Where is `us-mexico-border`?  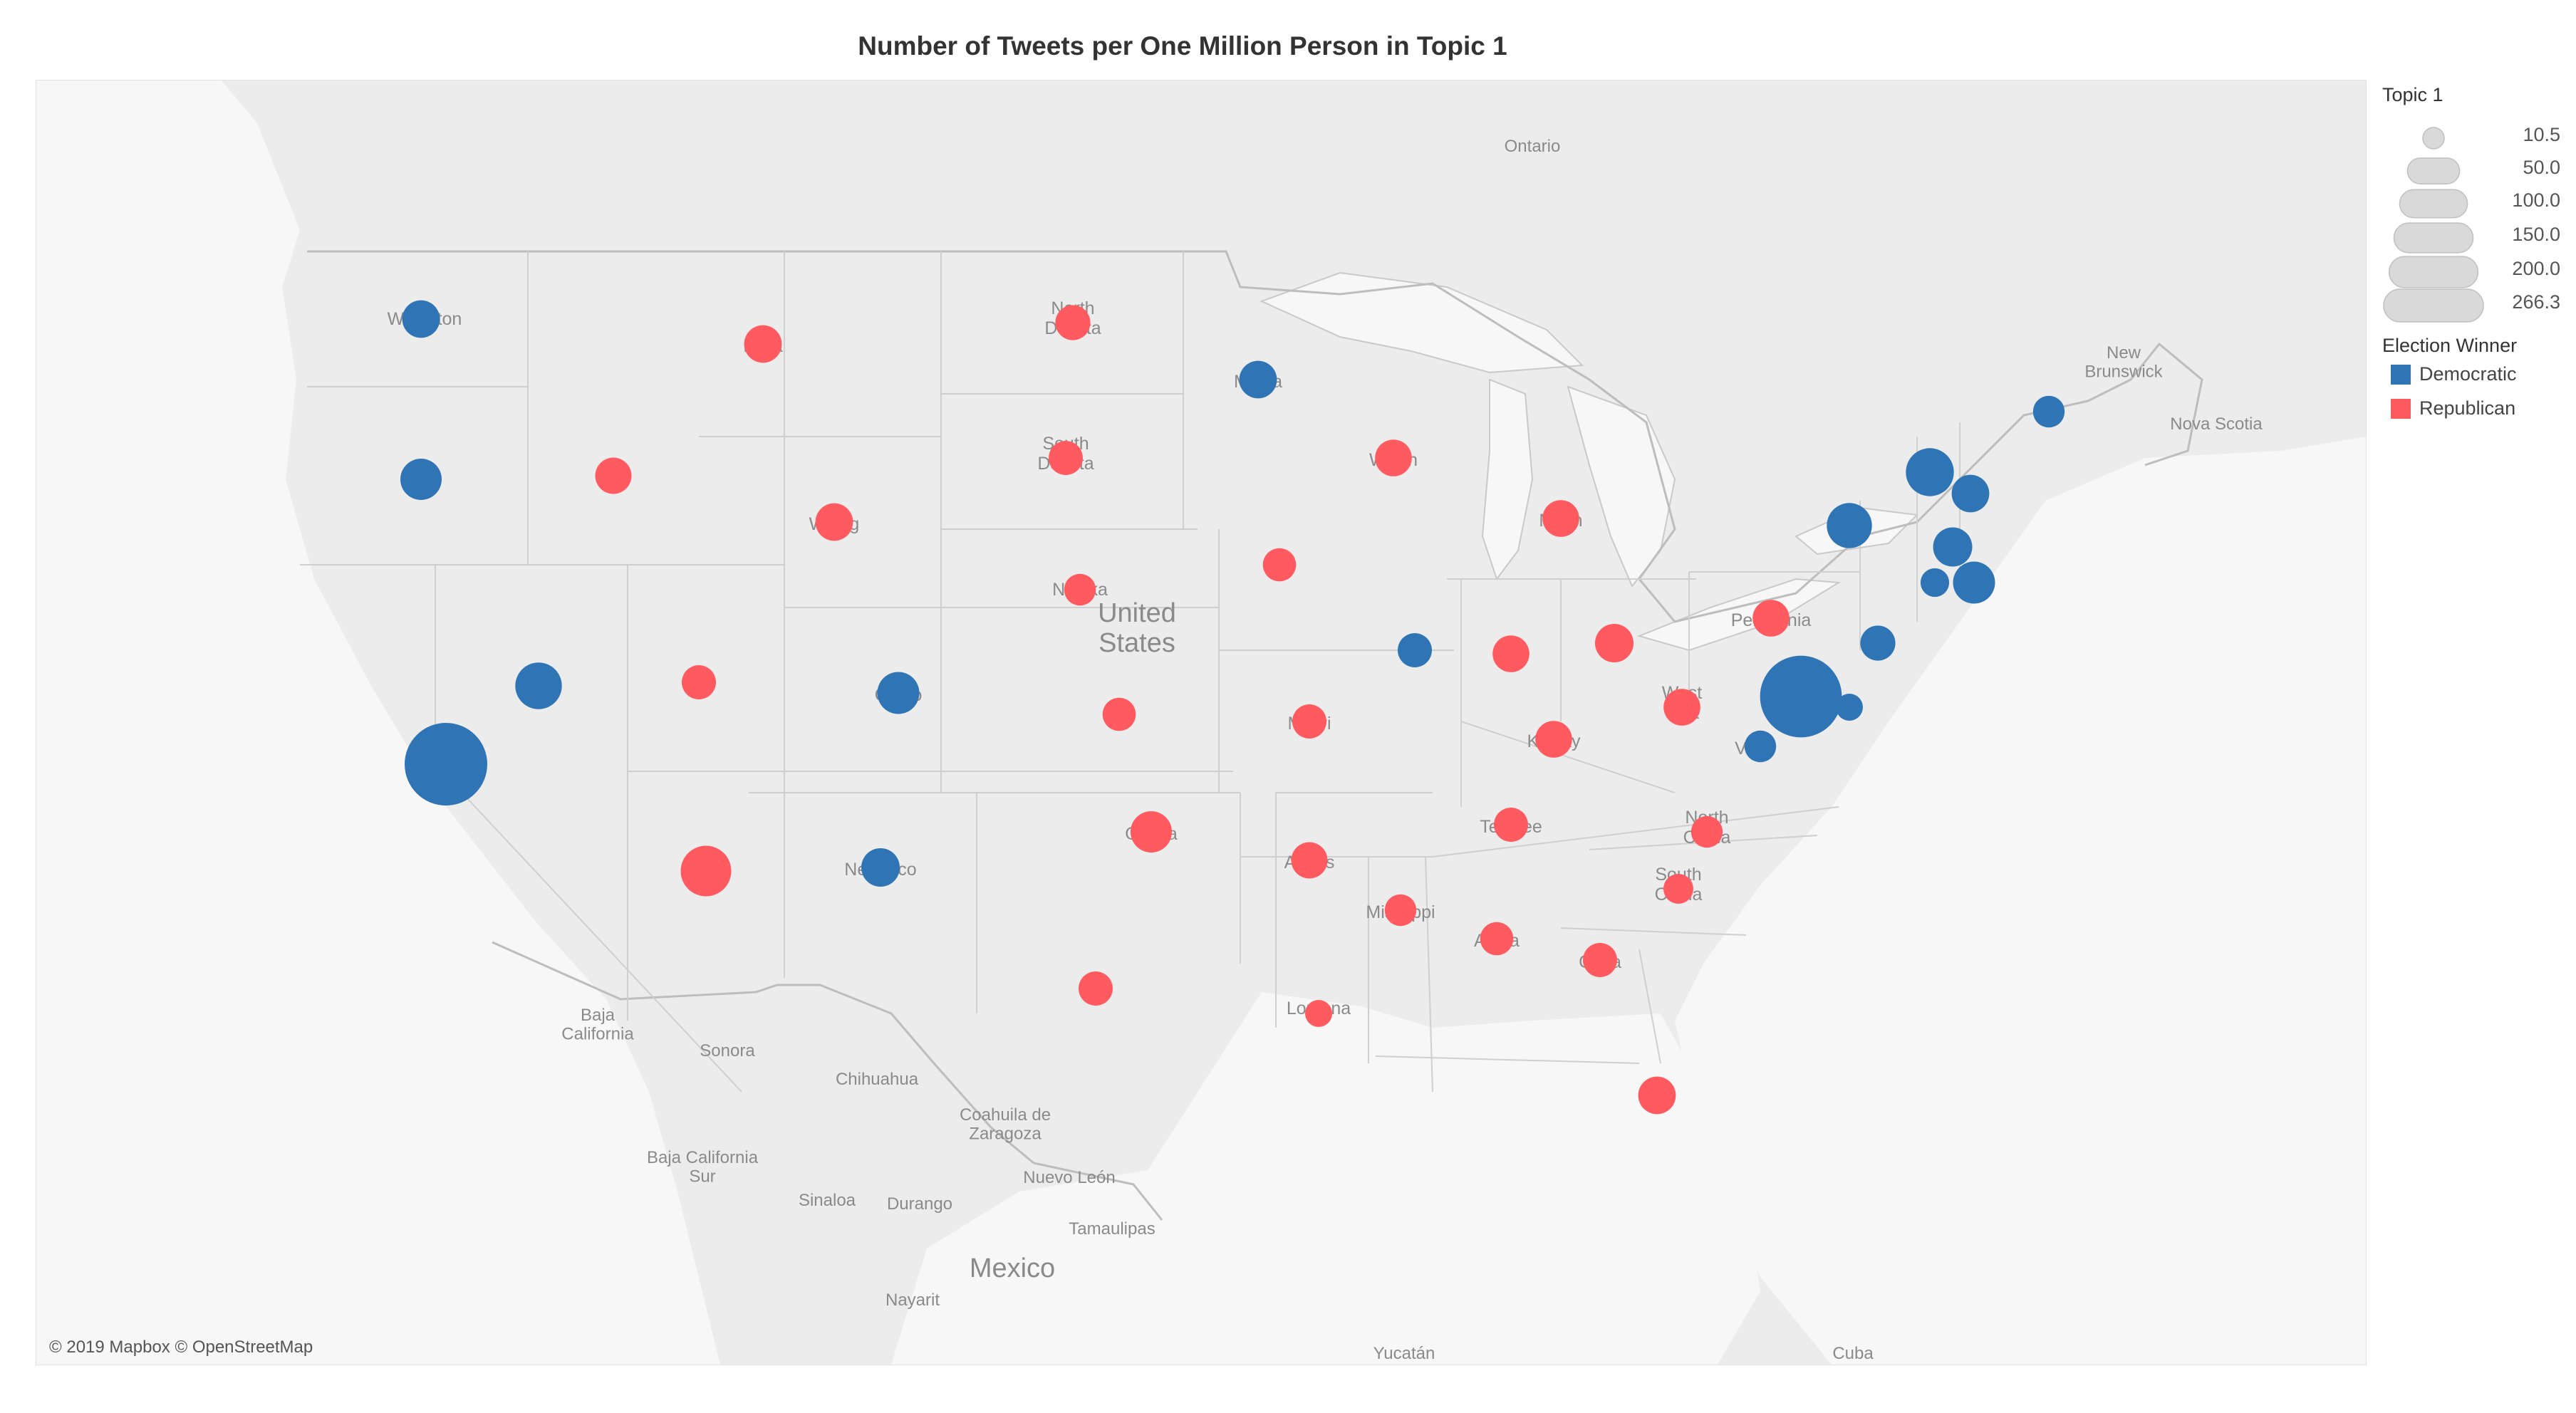 us-mexico-border is located at coordinates (827, 1081).